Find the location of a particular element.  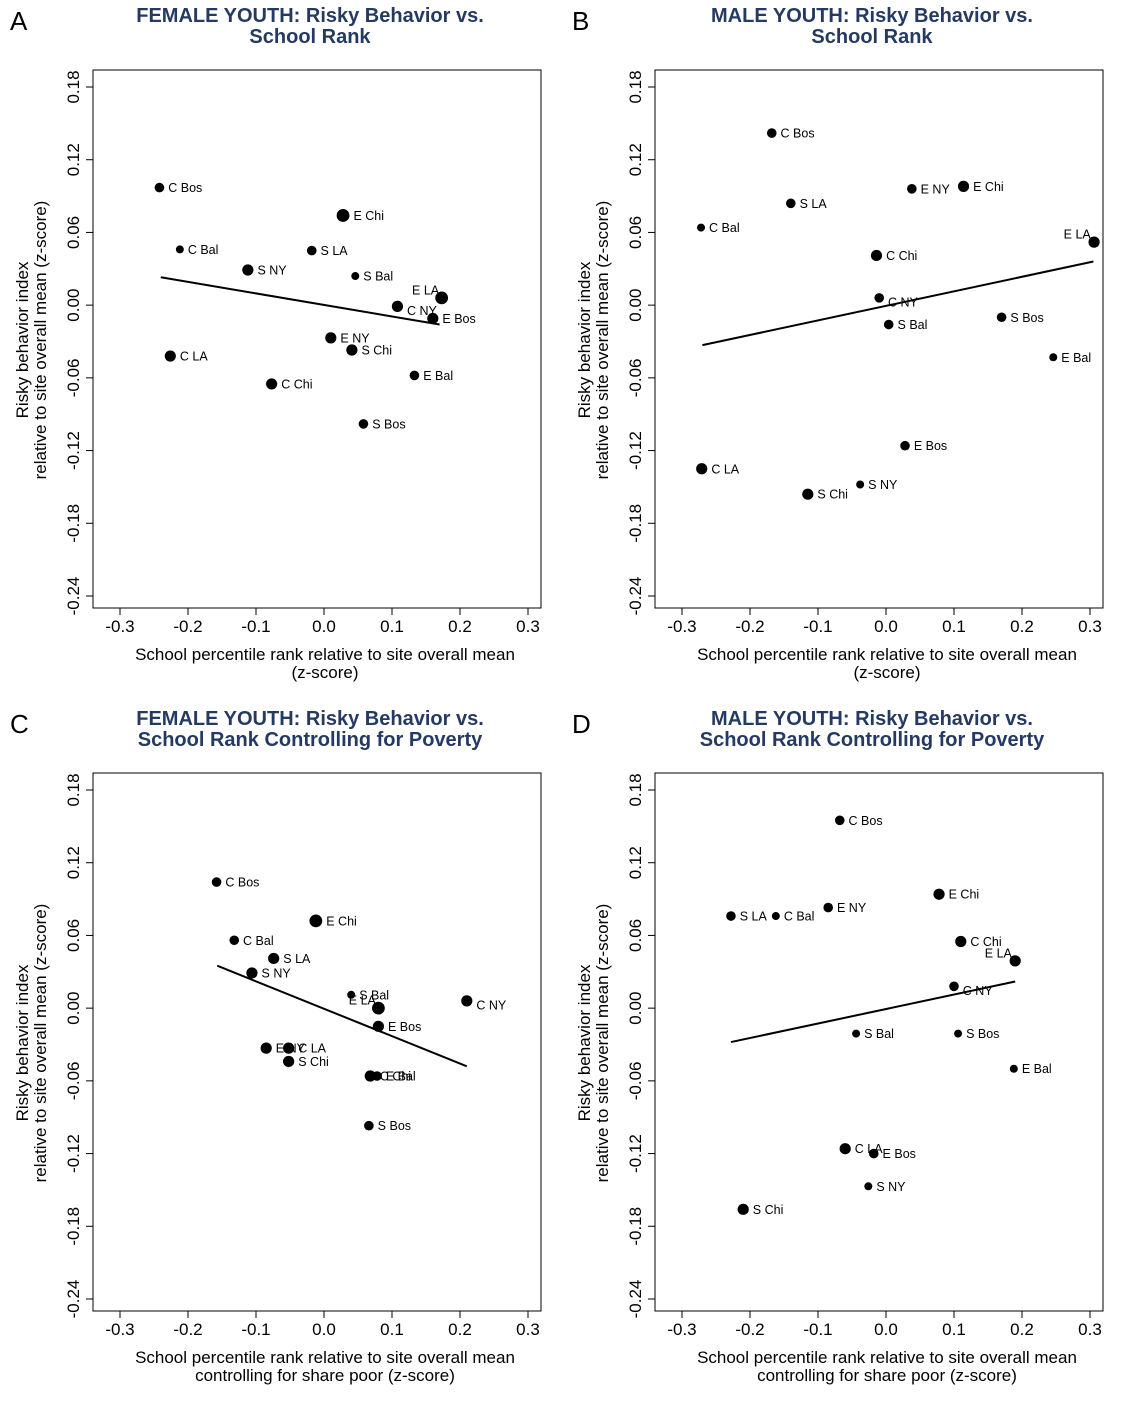

panel-letter: C is located at coordinates (19, 724).